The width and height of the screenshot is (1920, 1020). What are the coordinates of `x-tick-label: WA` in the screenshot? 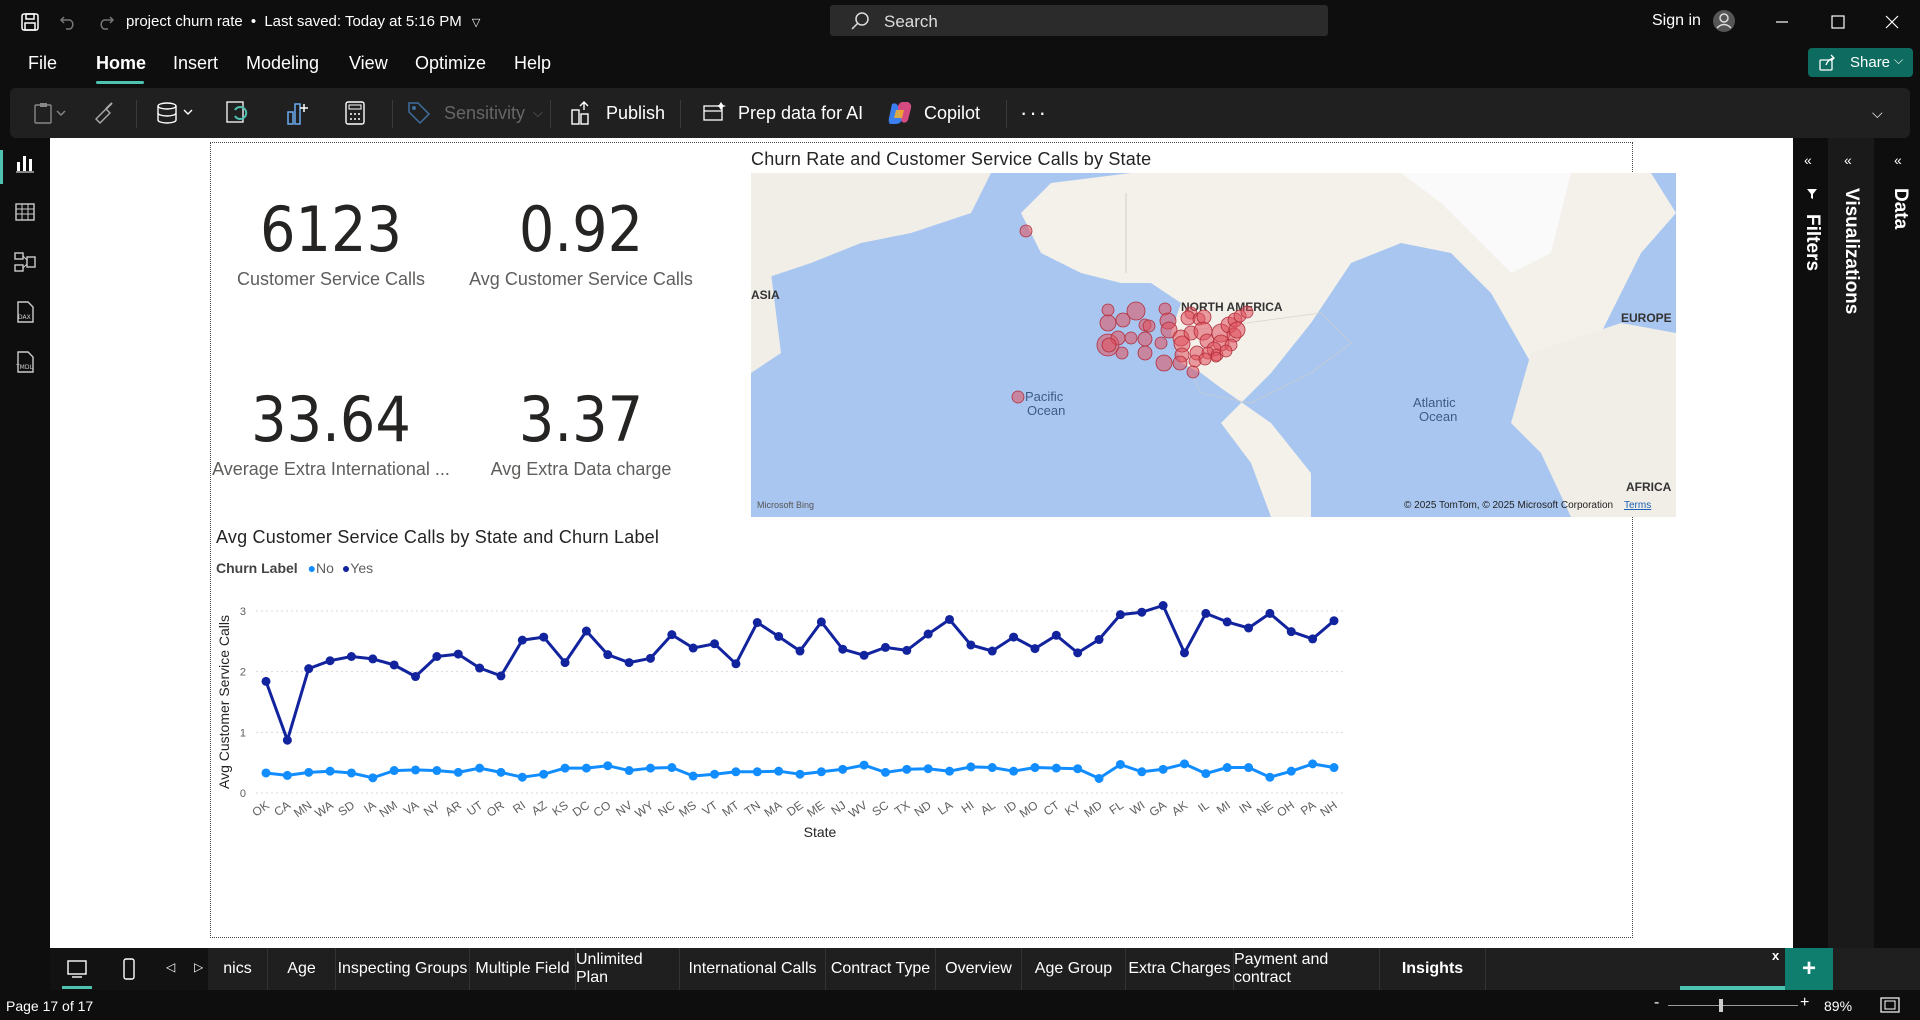 It's located at (324, 809).